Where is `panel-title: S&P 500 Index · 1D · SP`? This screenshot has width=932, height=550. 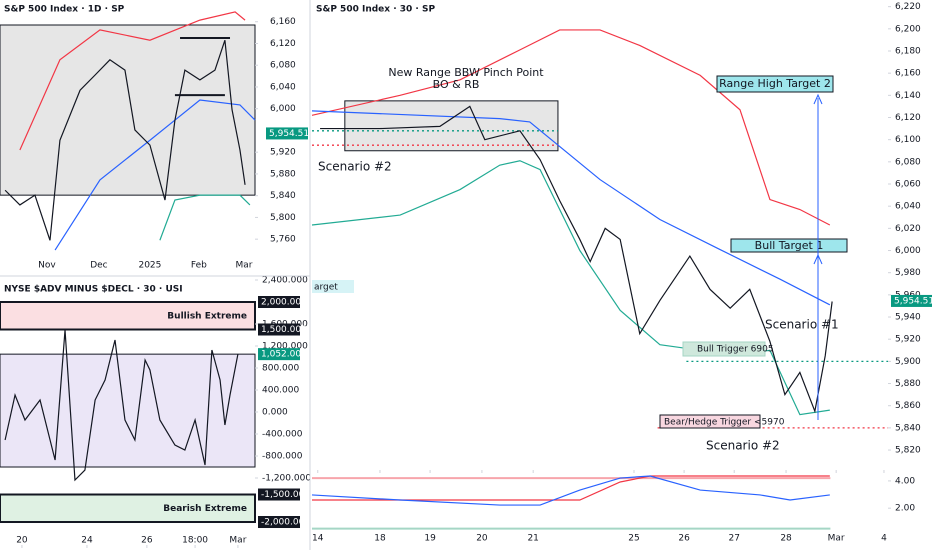
panel-title: S&P 500 Index · 1D · SP is located at coordinates (64, 10).